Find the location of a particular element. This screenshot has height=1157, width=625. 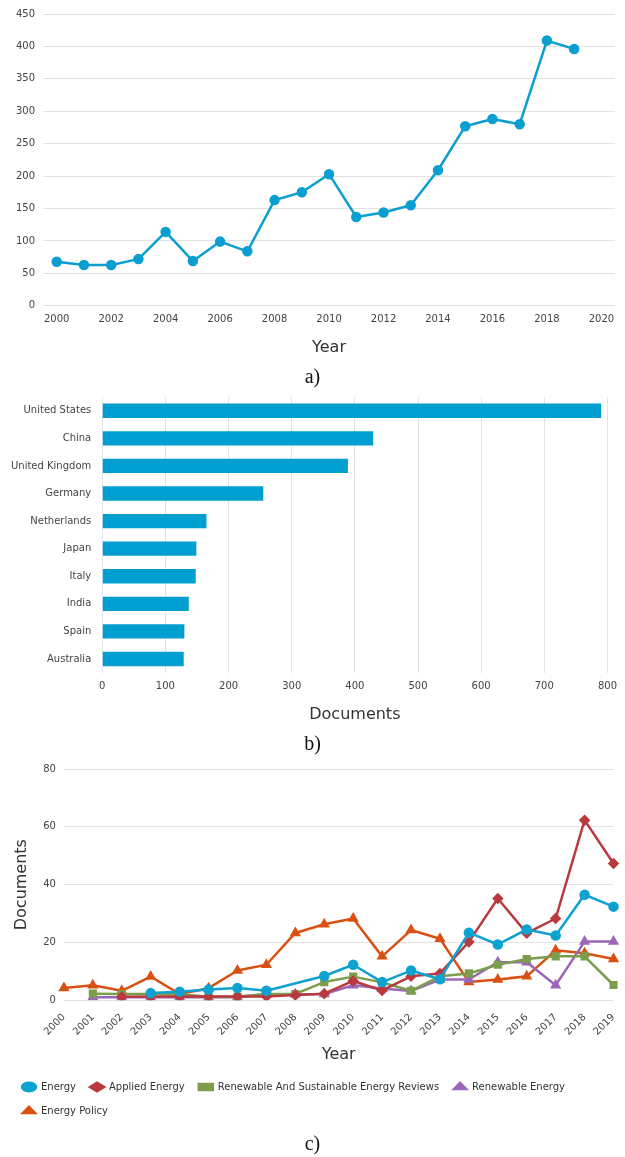

x-tick-label: 2012 is located at coordinates (383, 319).